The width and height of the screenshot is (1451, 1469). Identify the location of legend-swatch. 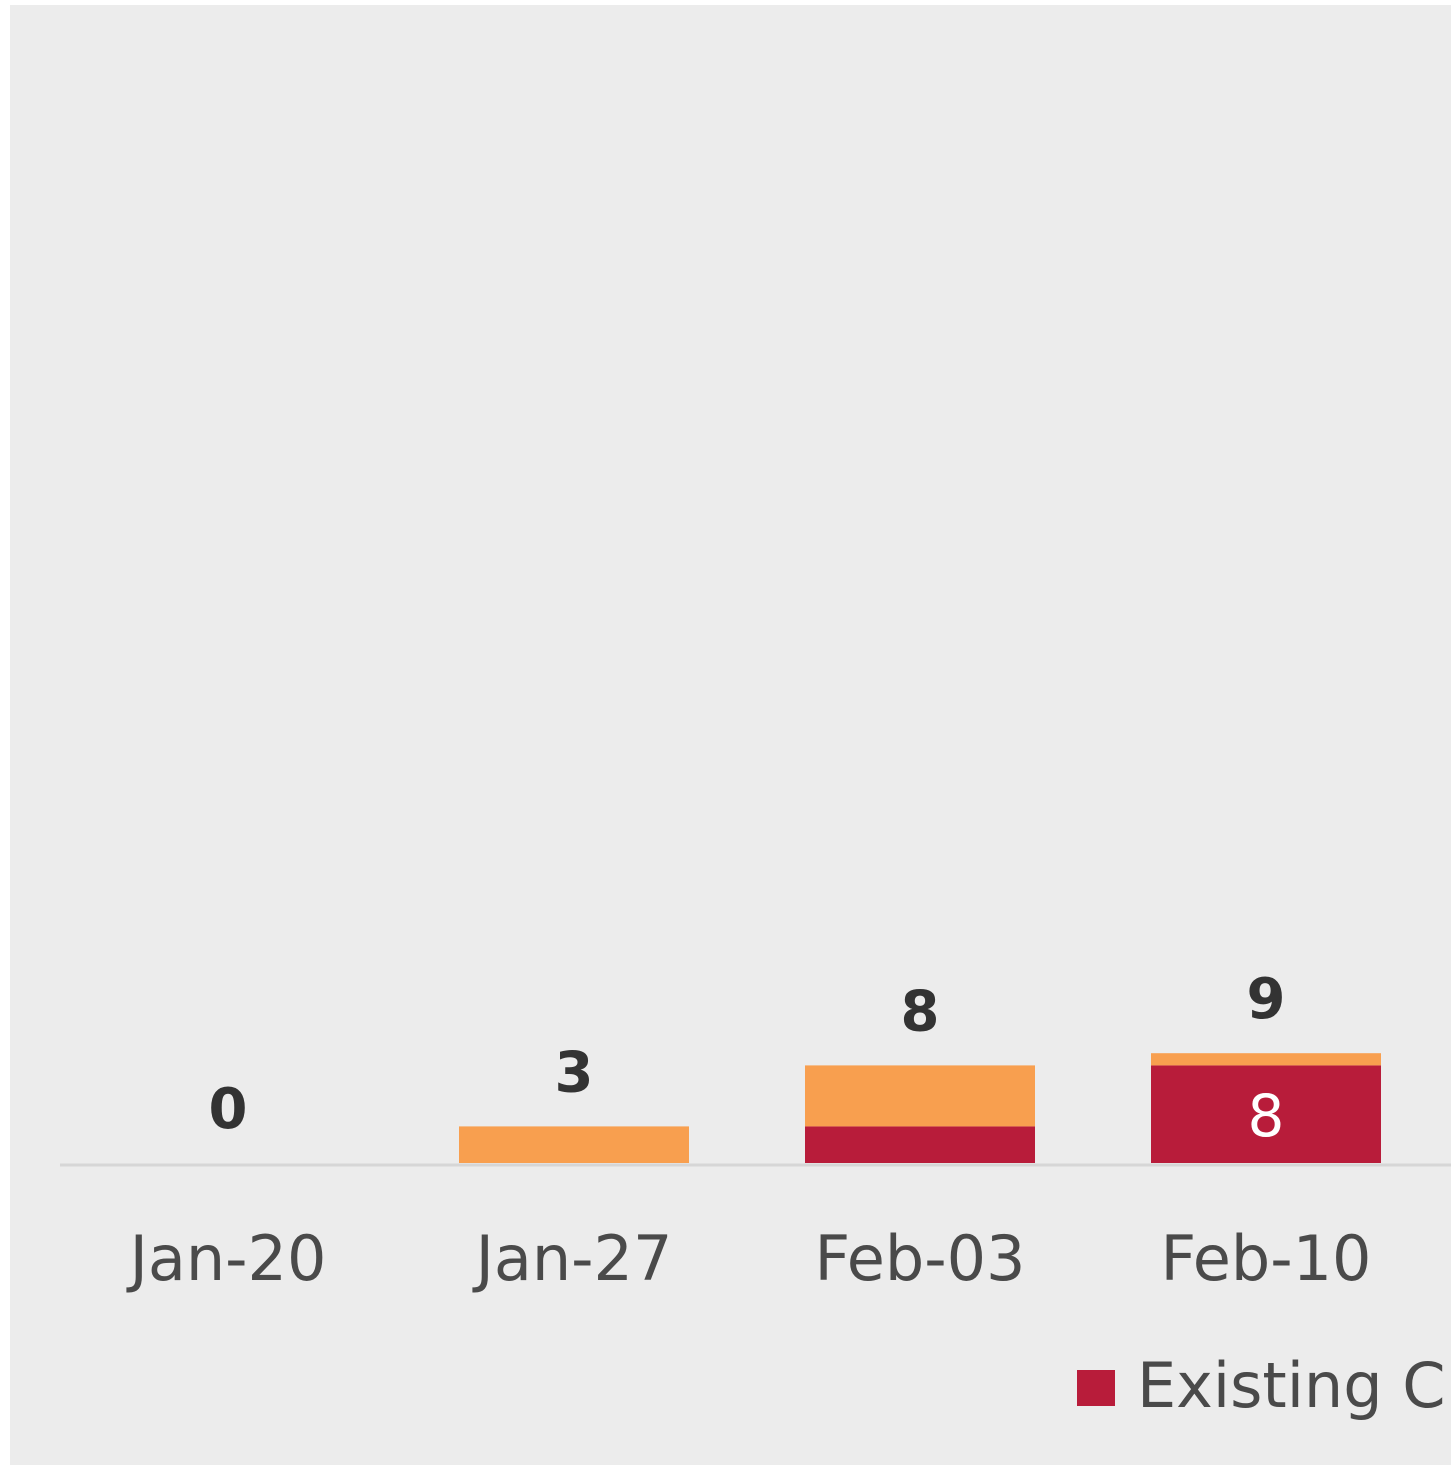
(1096, 1388).